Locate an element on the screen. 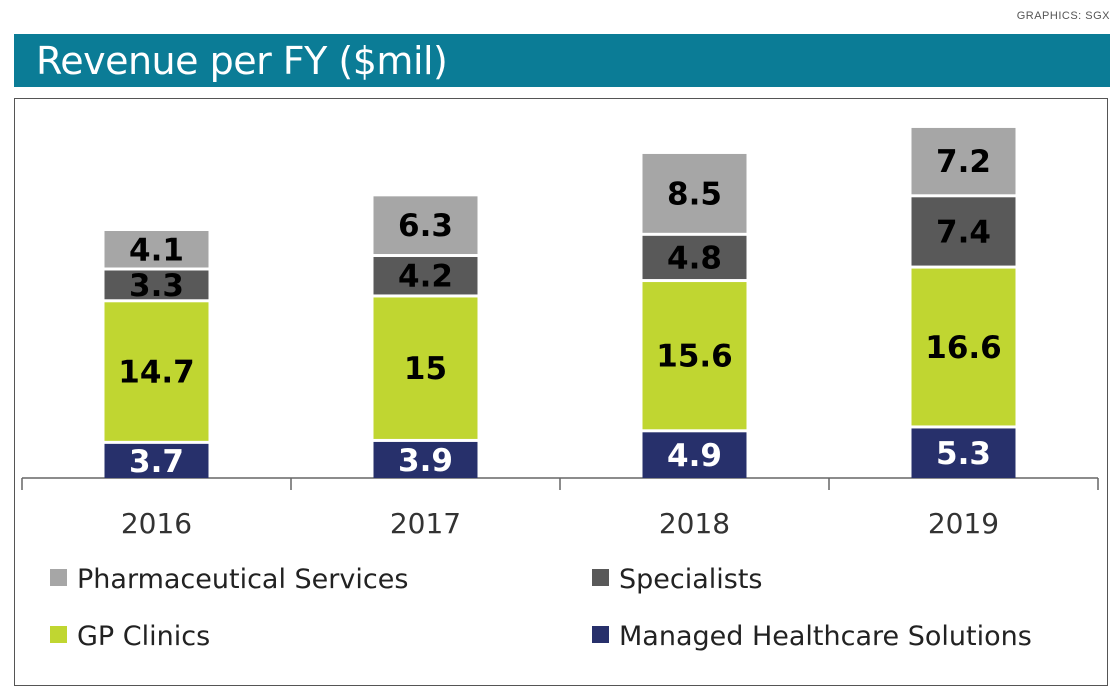 The height and width of the screenshot is (696, 1120). data-label: 5.3 is located at coordinates (963, 454).